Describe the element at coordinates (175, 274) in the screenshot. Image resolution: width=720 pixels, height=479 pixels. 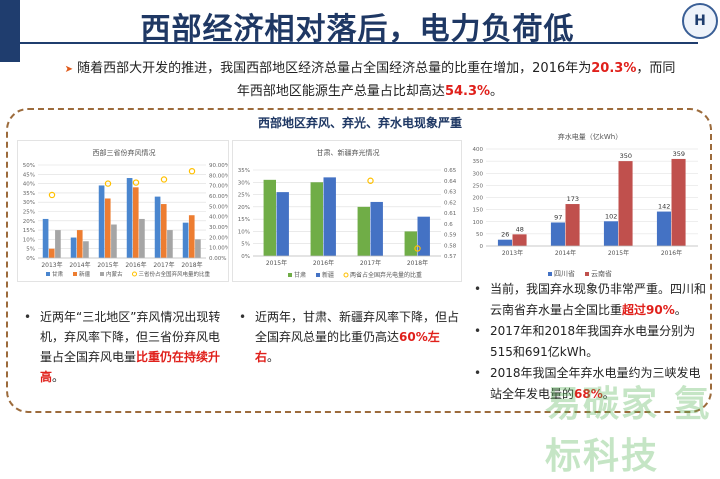
I see `legend-label: 三省份占全国弃风电量的比重` at that location.